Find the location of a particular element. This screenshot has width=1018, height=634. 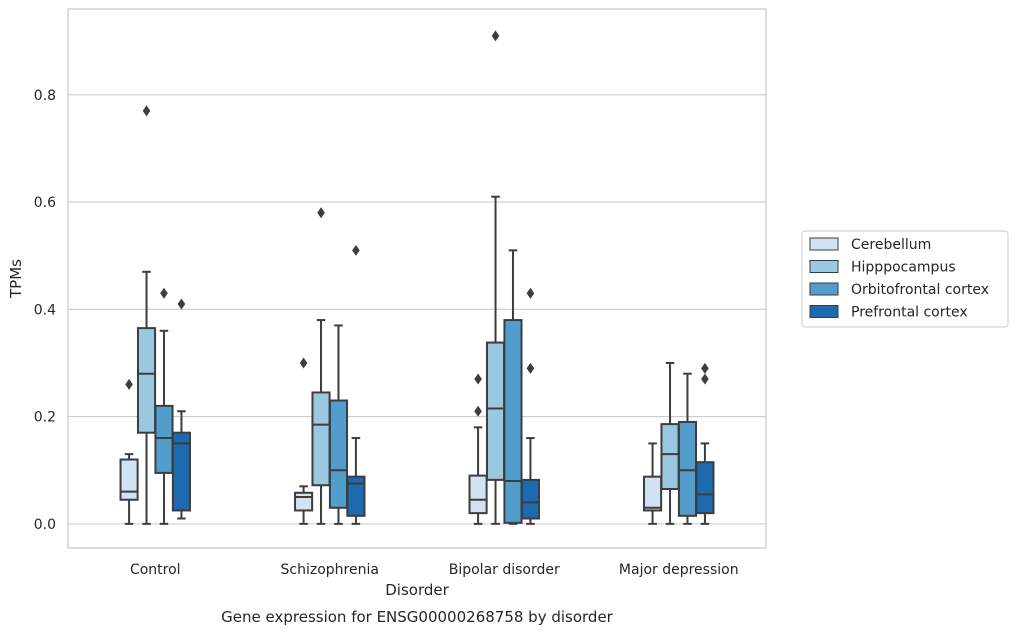

y-tick-label: 0.8 is located at coordinates (45, 96).